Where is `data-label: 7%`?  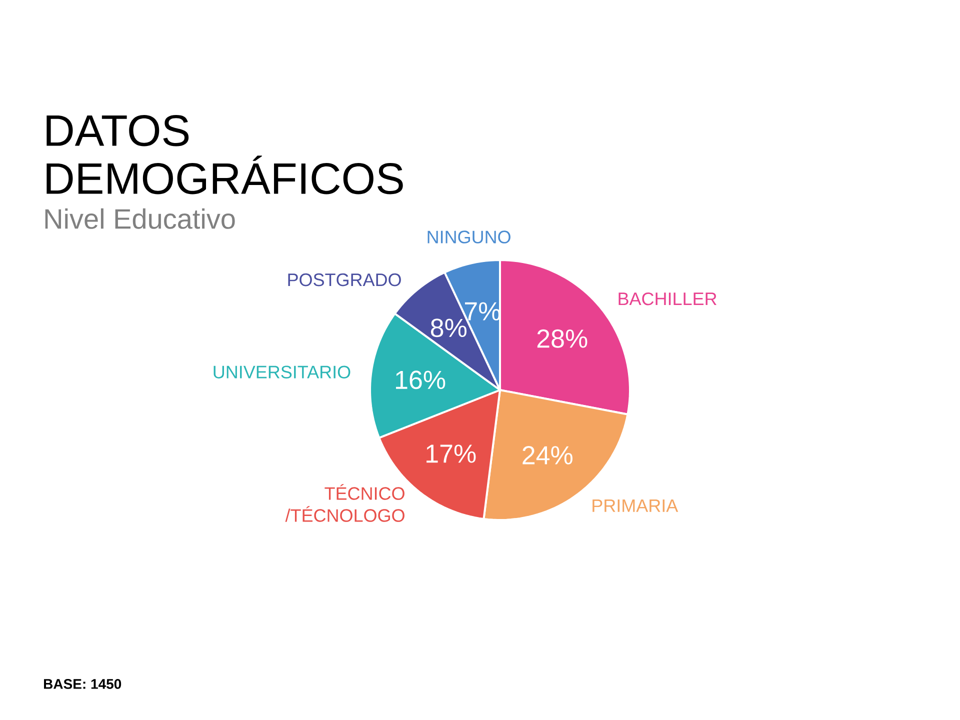
data-label: 7% is located at coordinates (482, 311).